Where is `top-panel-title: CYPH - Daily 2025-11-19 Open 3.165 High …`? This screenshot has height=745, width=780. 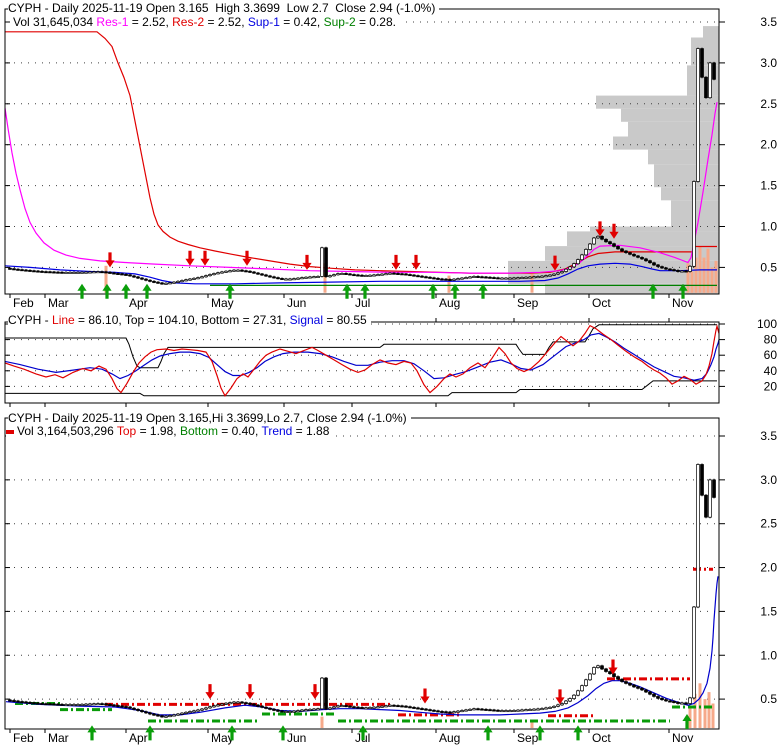 top-panel-title: CYPH - Daily 2025-11-19 Open 3.165 High … is located at coordinates (224, 8).